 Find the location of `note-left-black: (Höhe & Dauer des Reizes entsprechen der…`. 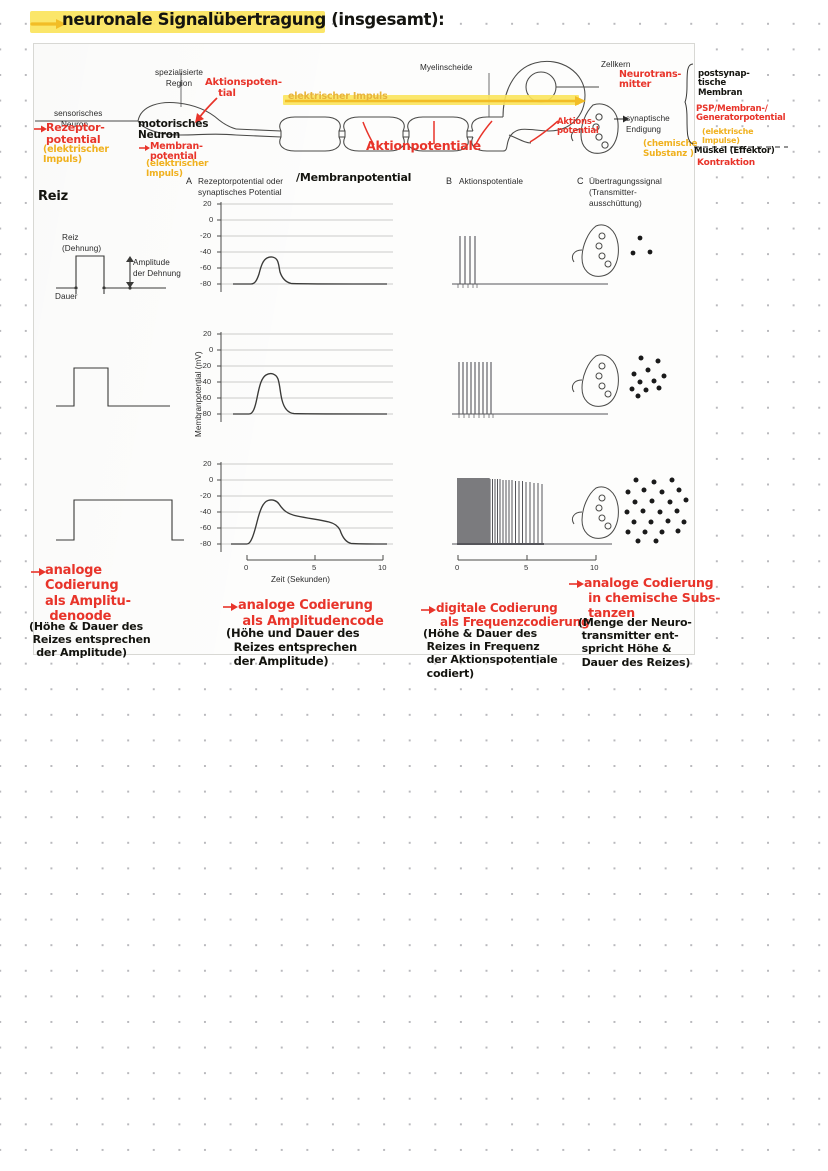

note-left-black: (Höhe & Dauer des Reizes entsprechen der… is located at coordinates (90, 640).